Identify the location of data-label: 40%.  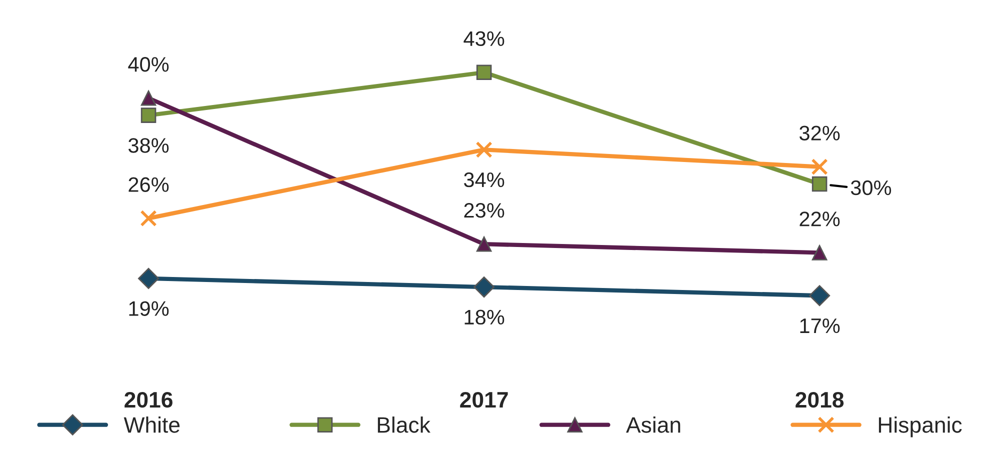
(148, 64).